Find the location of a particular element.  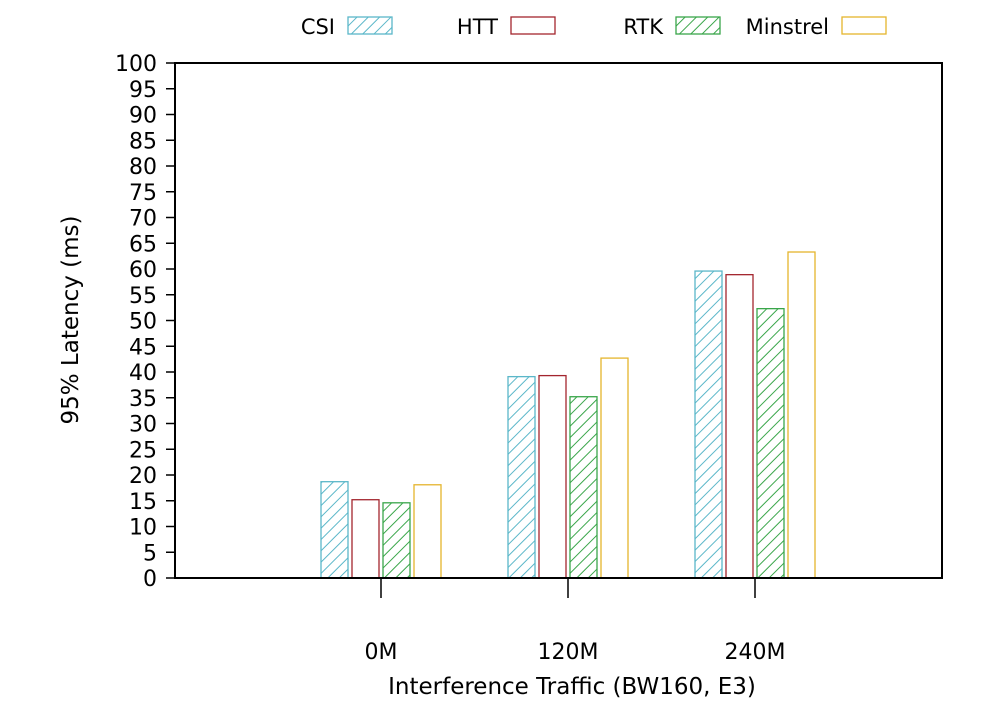

y-tick-label: 65 is located at coordinates (143, 244).